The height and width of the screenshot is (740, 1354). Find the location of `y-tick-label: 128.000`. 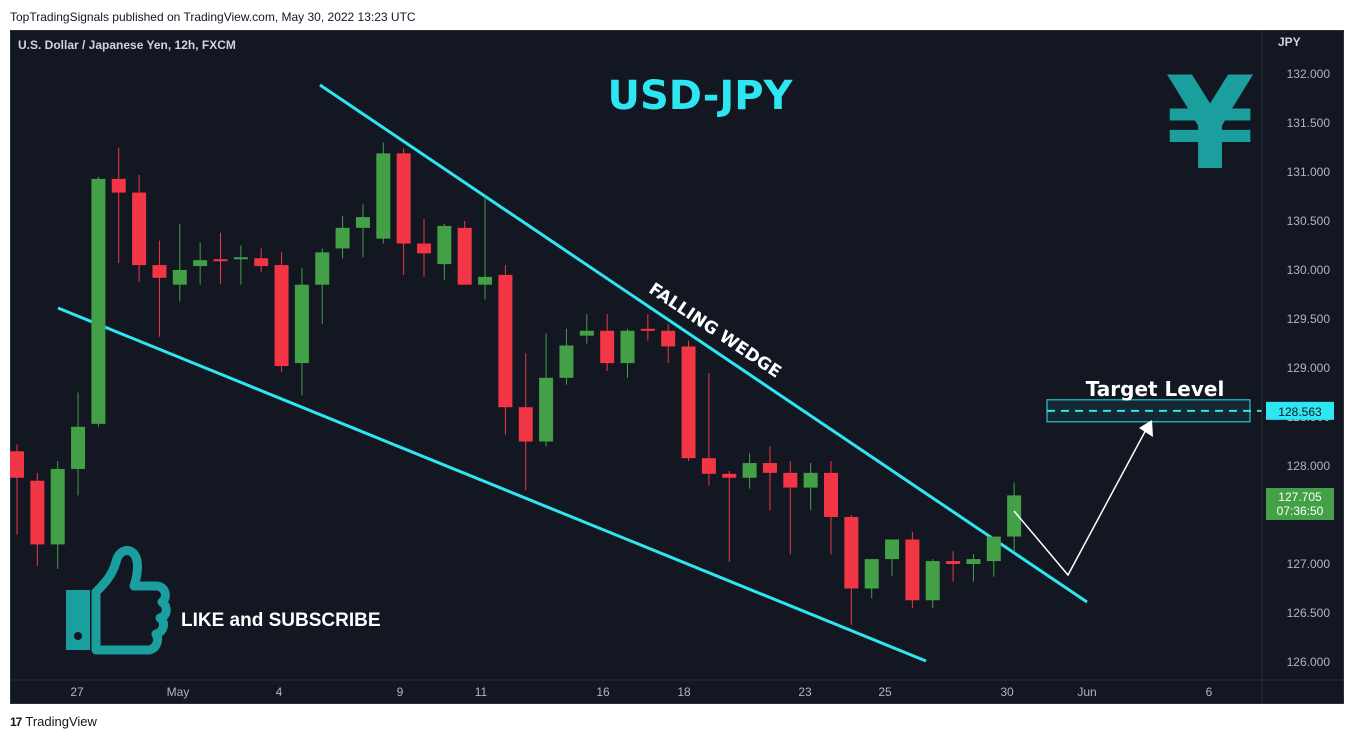

y-tick-label: 128.000 is located at coordinates (1309, 466).